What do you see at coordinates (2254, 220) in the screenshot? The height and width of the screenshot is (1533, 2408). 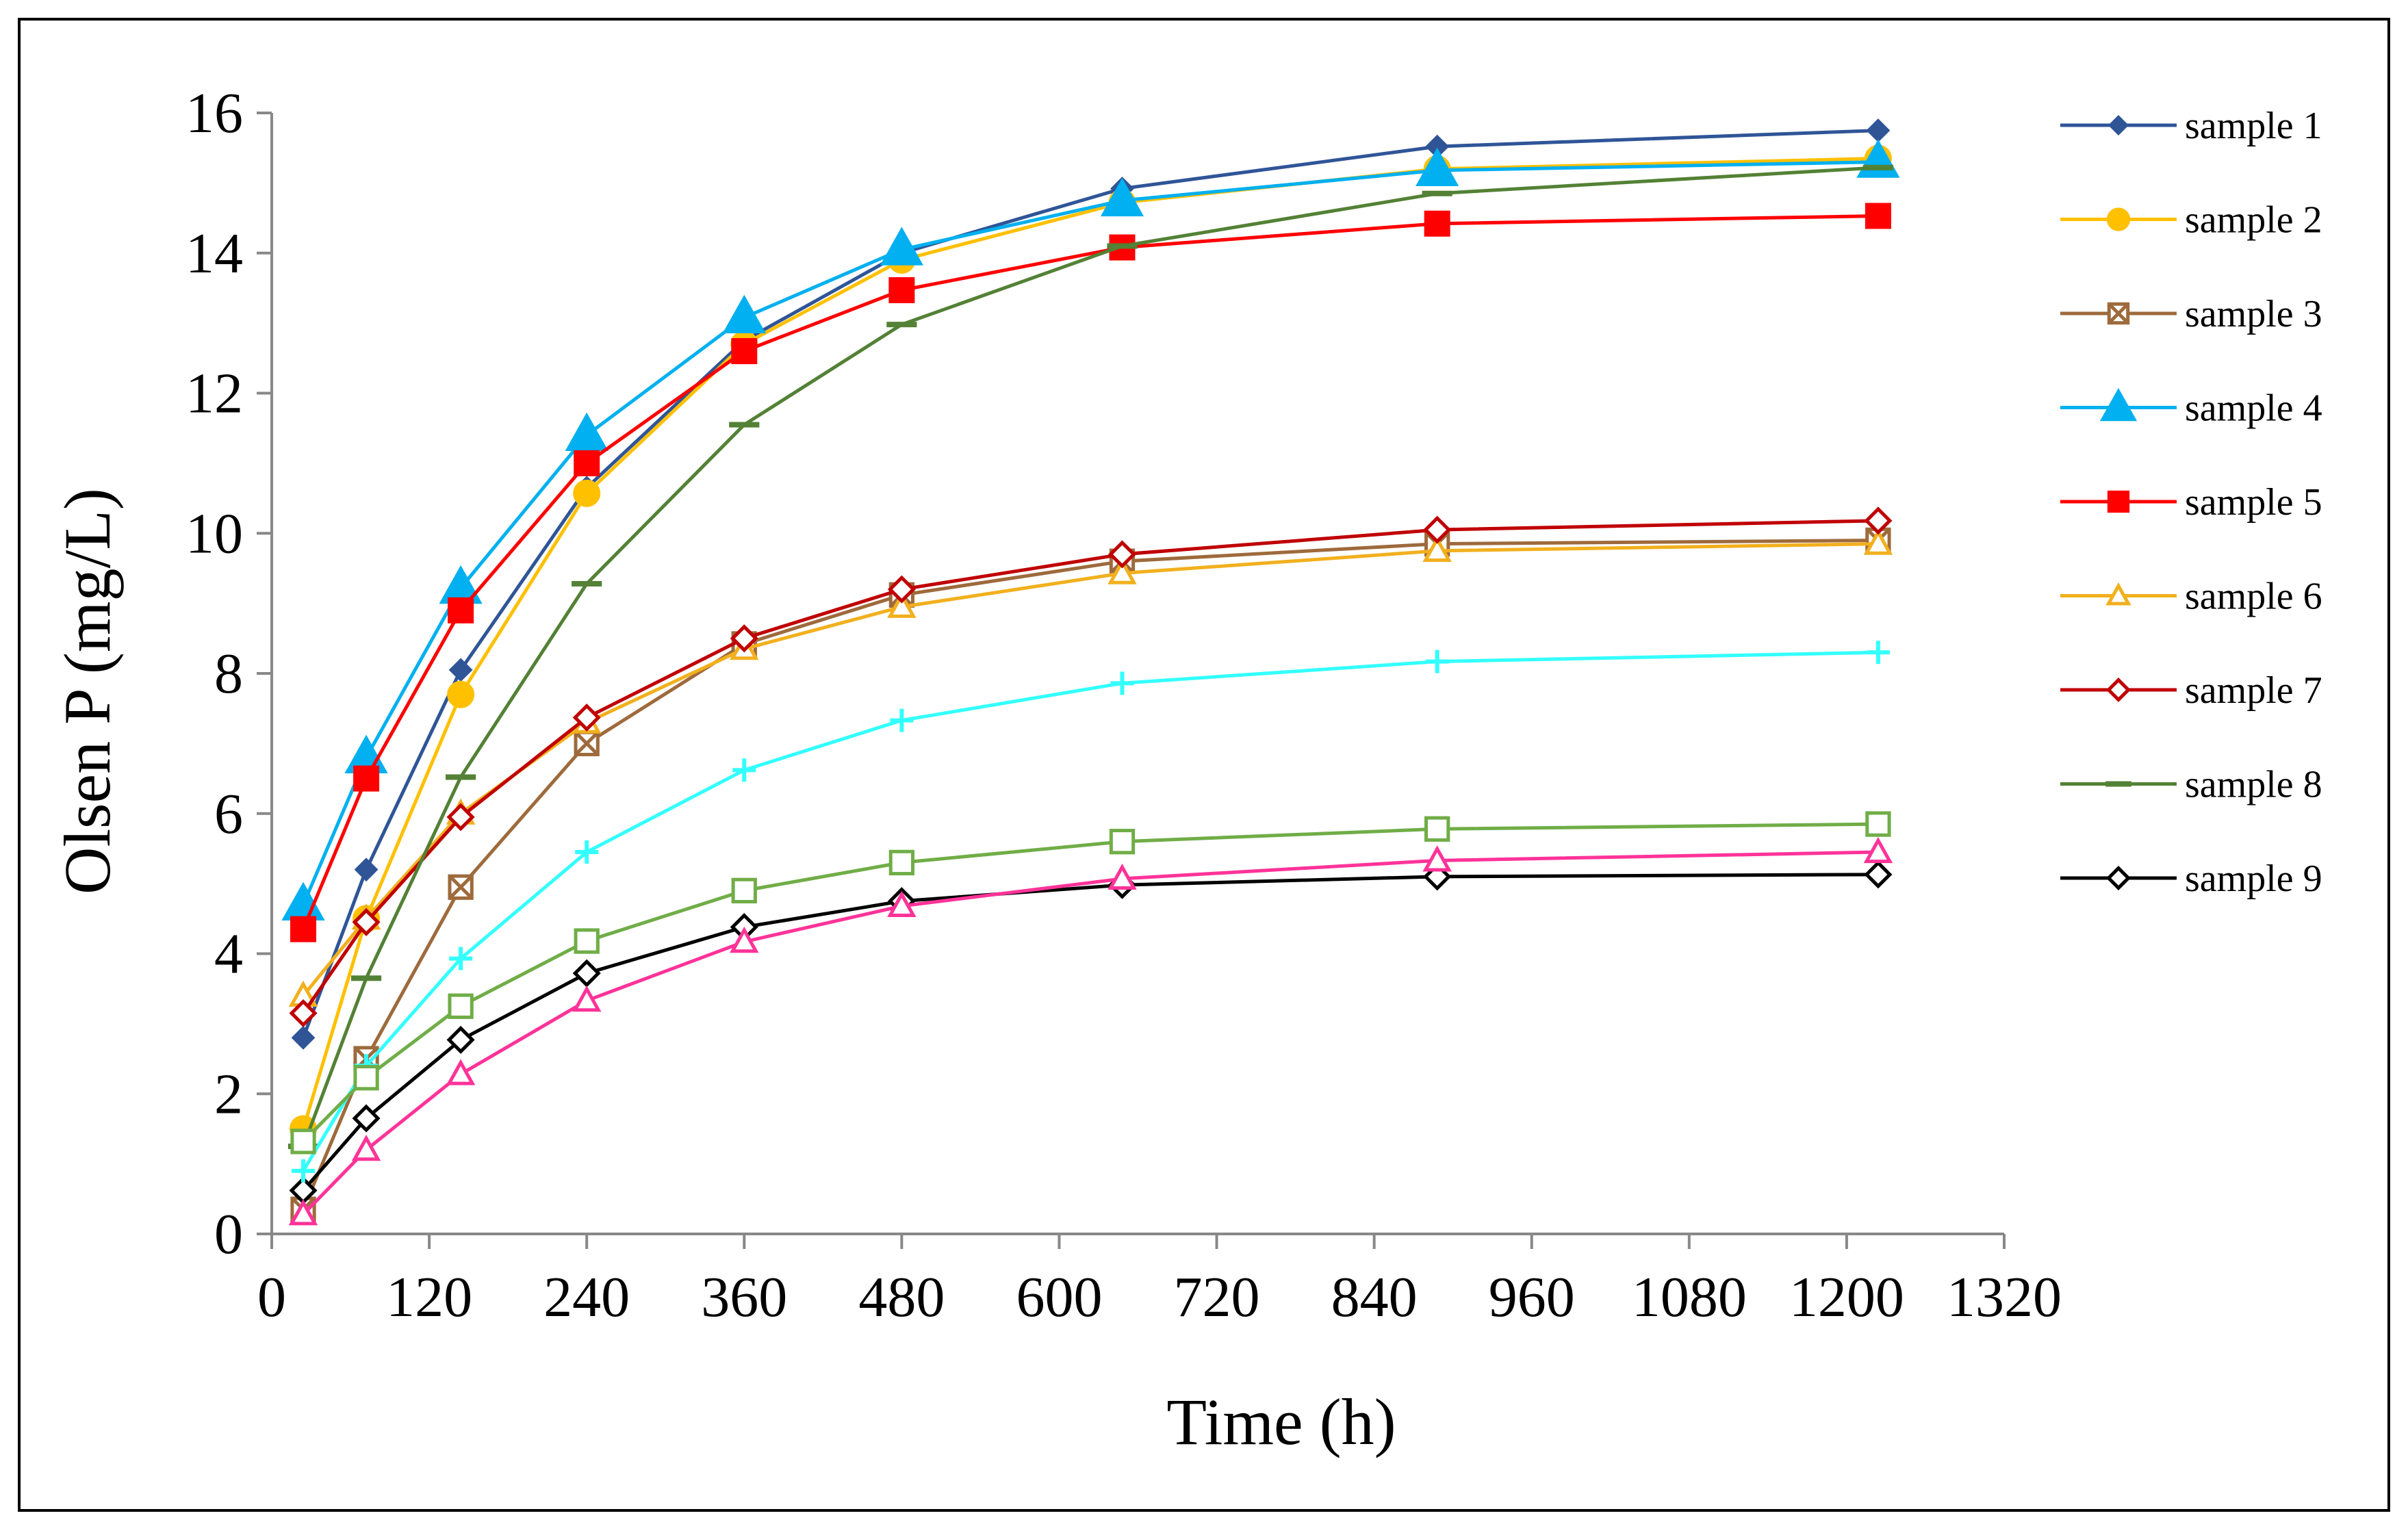 I see `legend-label: sample 2` at bounding box center [2254, 220].